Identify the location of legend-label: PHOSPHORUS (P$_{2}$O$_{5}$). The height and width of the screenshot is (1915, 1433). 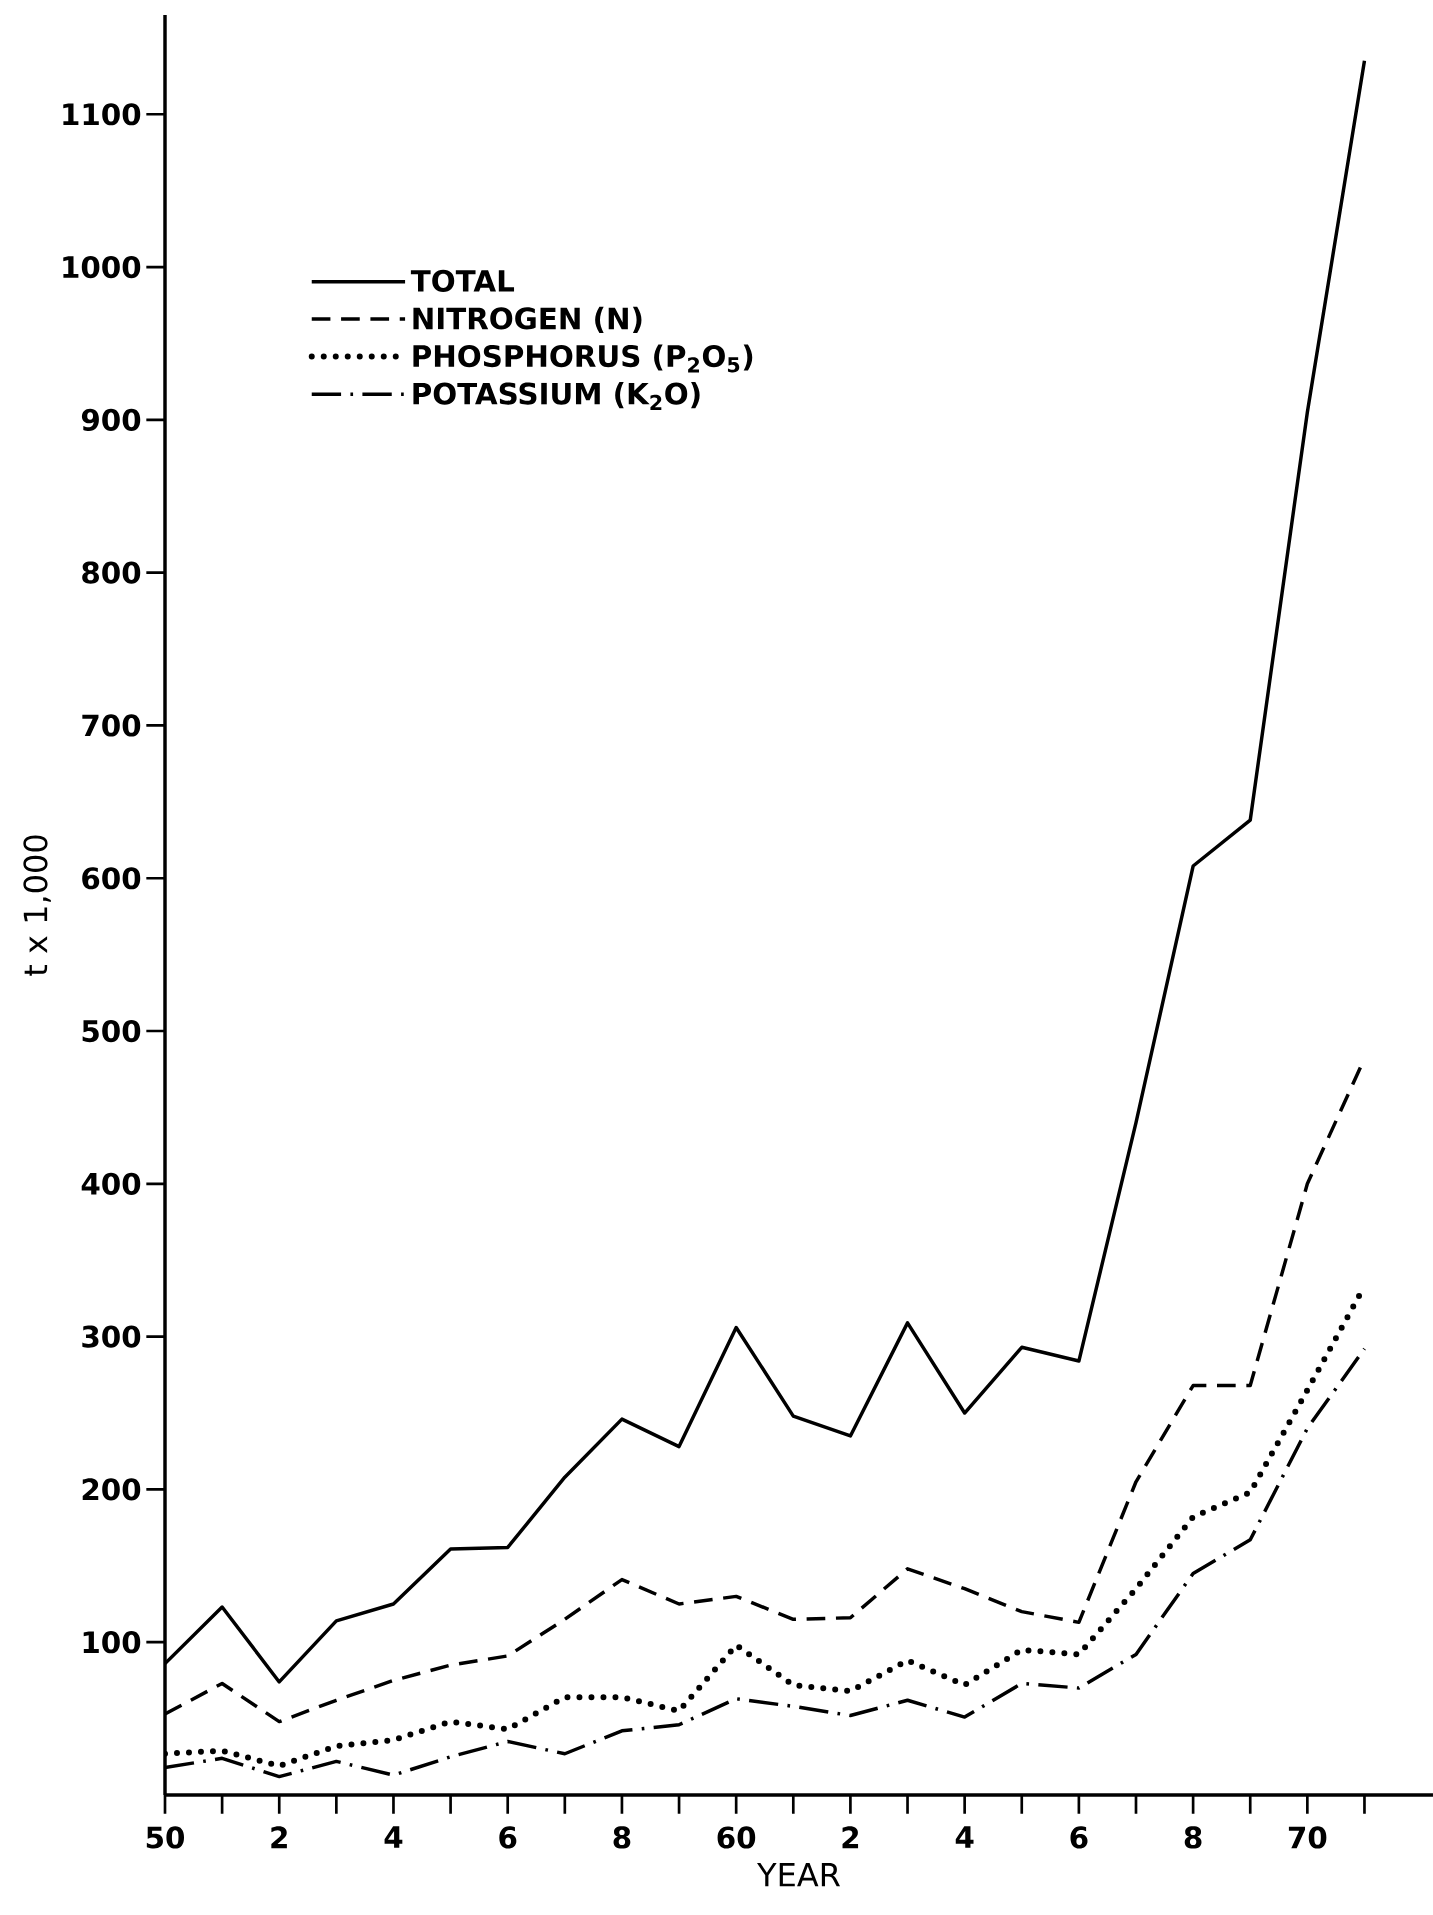
(583, 358).